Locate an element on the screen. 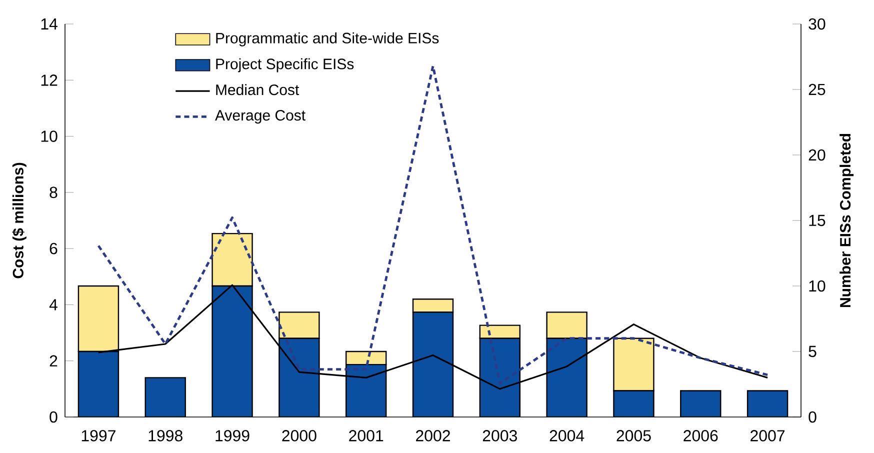 The height and width of the screenshot is (453, 874). x-tick-label: 1999 is located at coordinates (233, 436).